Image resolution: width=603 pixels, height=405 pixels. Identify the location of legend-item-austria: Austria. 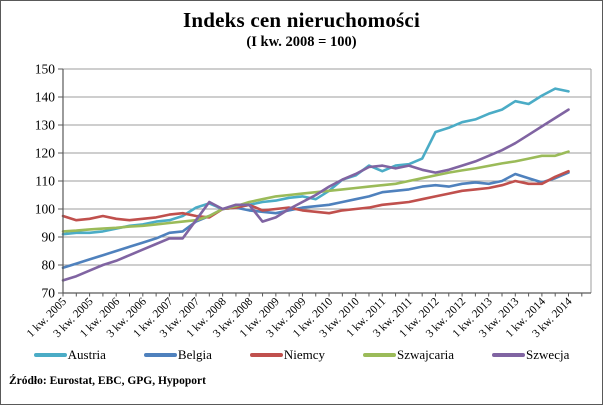
(69, 355).